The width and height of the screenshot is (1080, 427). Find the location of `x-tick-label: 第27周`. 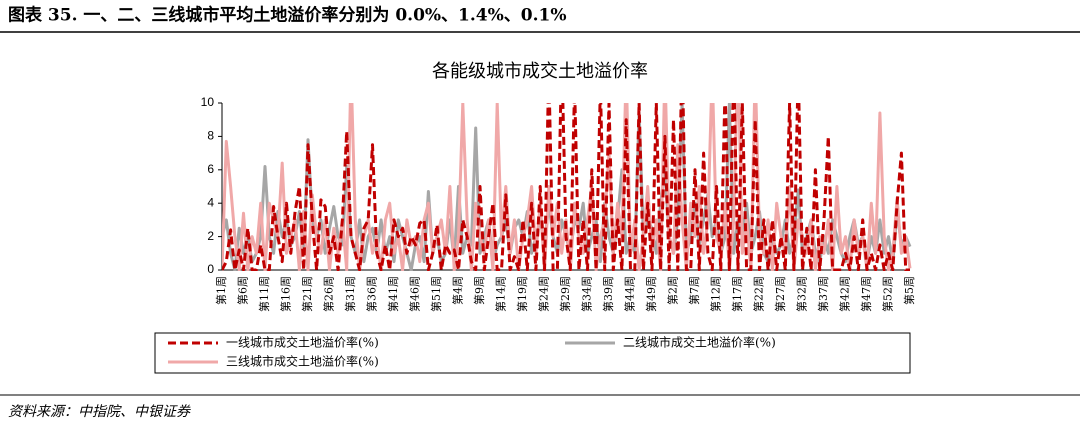

x-tick-label: 第27周 is located at coordinates (780, 294).